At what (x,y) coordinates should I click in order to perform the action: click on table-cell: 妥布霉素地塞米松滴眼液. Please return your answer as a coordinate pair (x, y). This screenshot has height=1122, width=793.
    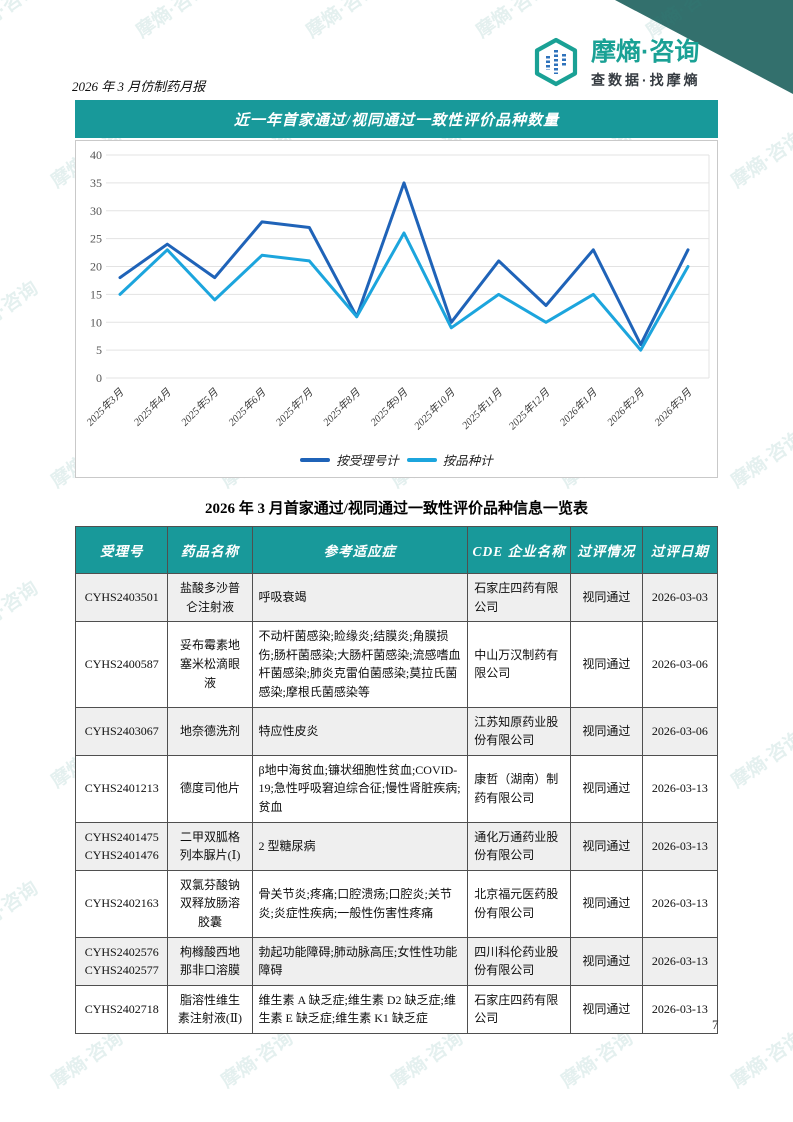
    Looking at the image, I should click on (210, 664).